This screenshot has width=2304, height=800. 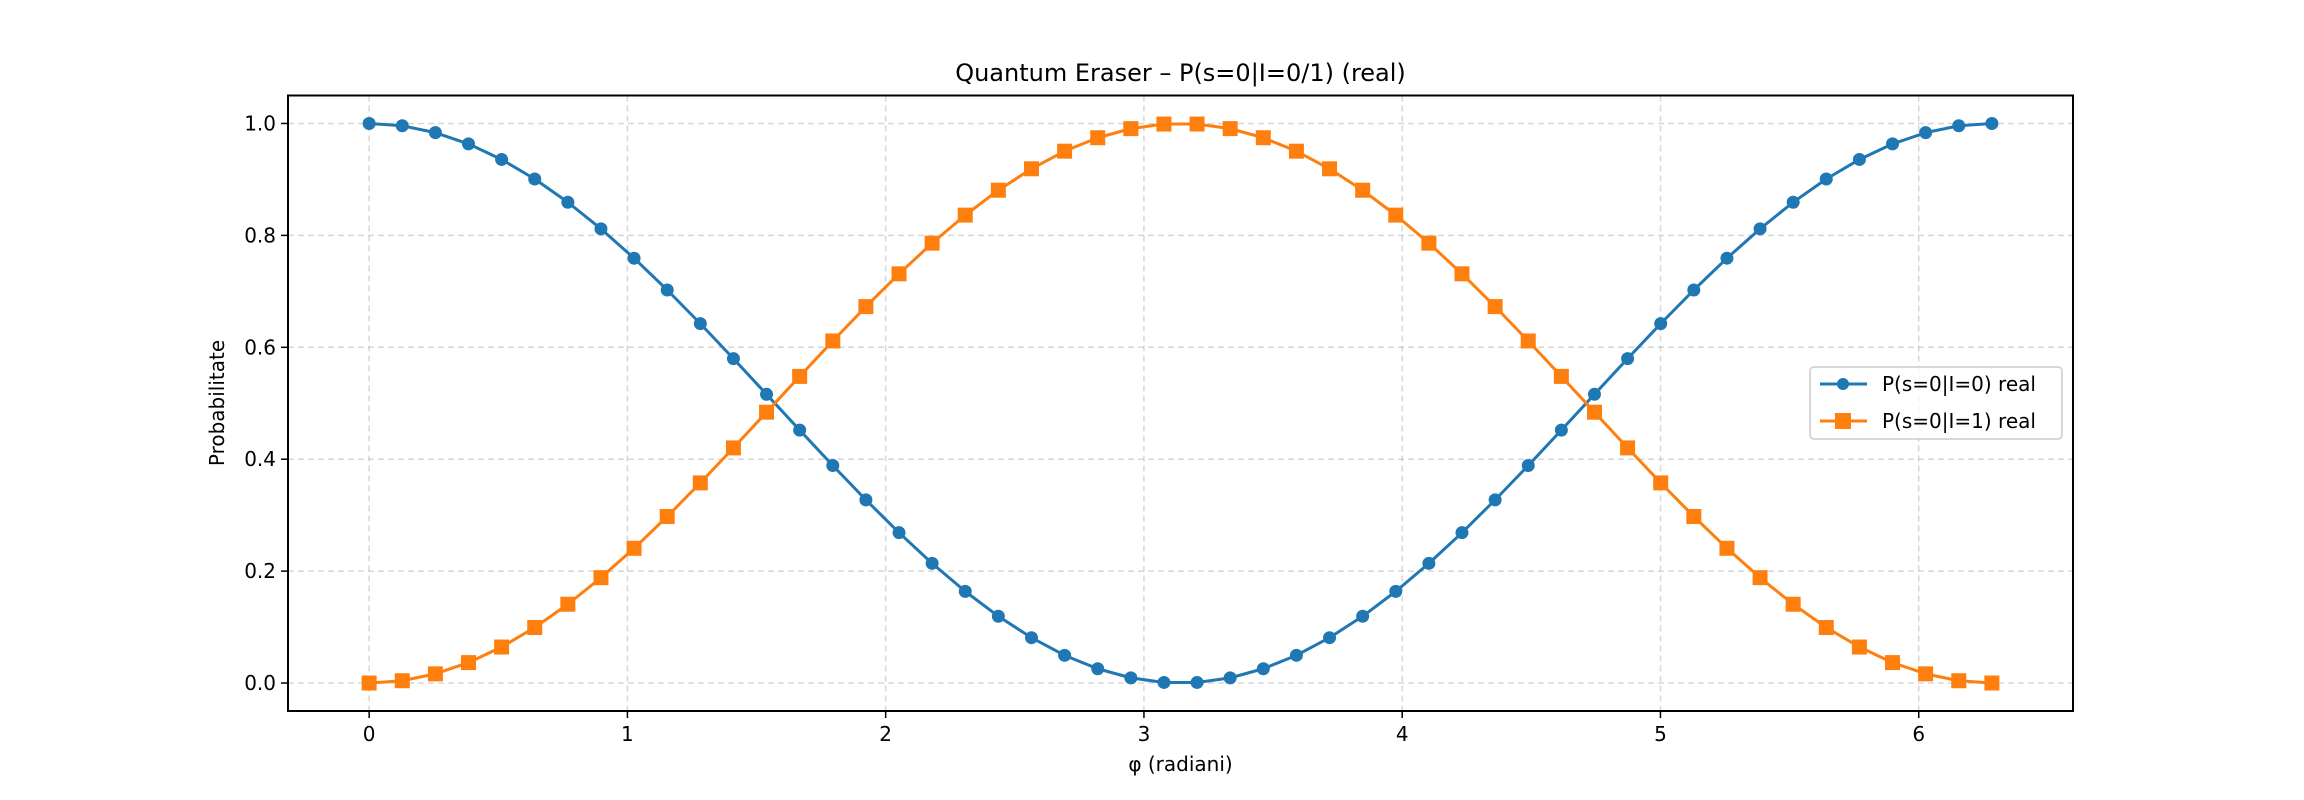 What do you see at coordinates (1180, 764) in the screenshot?
I see `x-axis-label: φ (radiani)` at bounding box center [1180, 764].